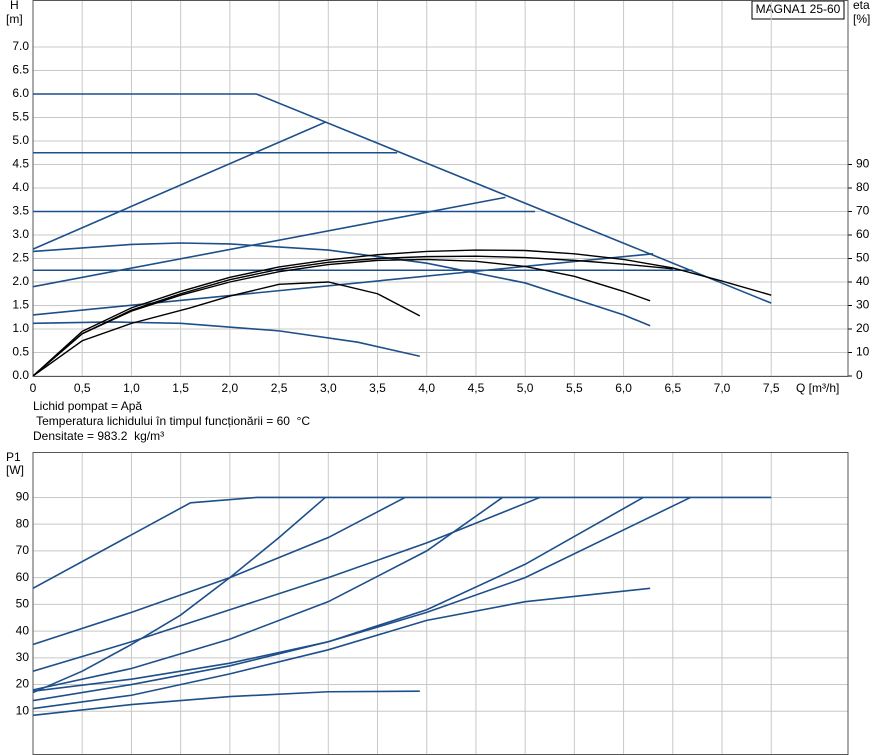 This screenshot has width=876, height=755. What do you see at coordinates (23, 604) in the screenshot?
I see `y-tick-label: 50` at bounding box center [23, 604].